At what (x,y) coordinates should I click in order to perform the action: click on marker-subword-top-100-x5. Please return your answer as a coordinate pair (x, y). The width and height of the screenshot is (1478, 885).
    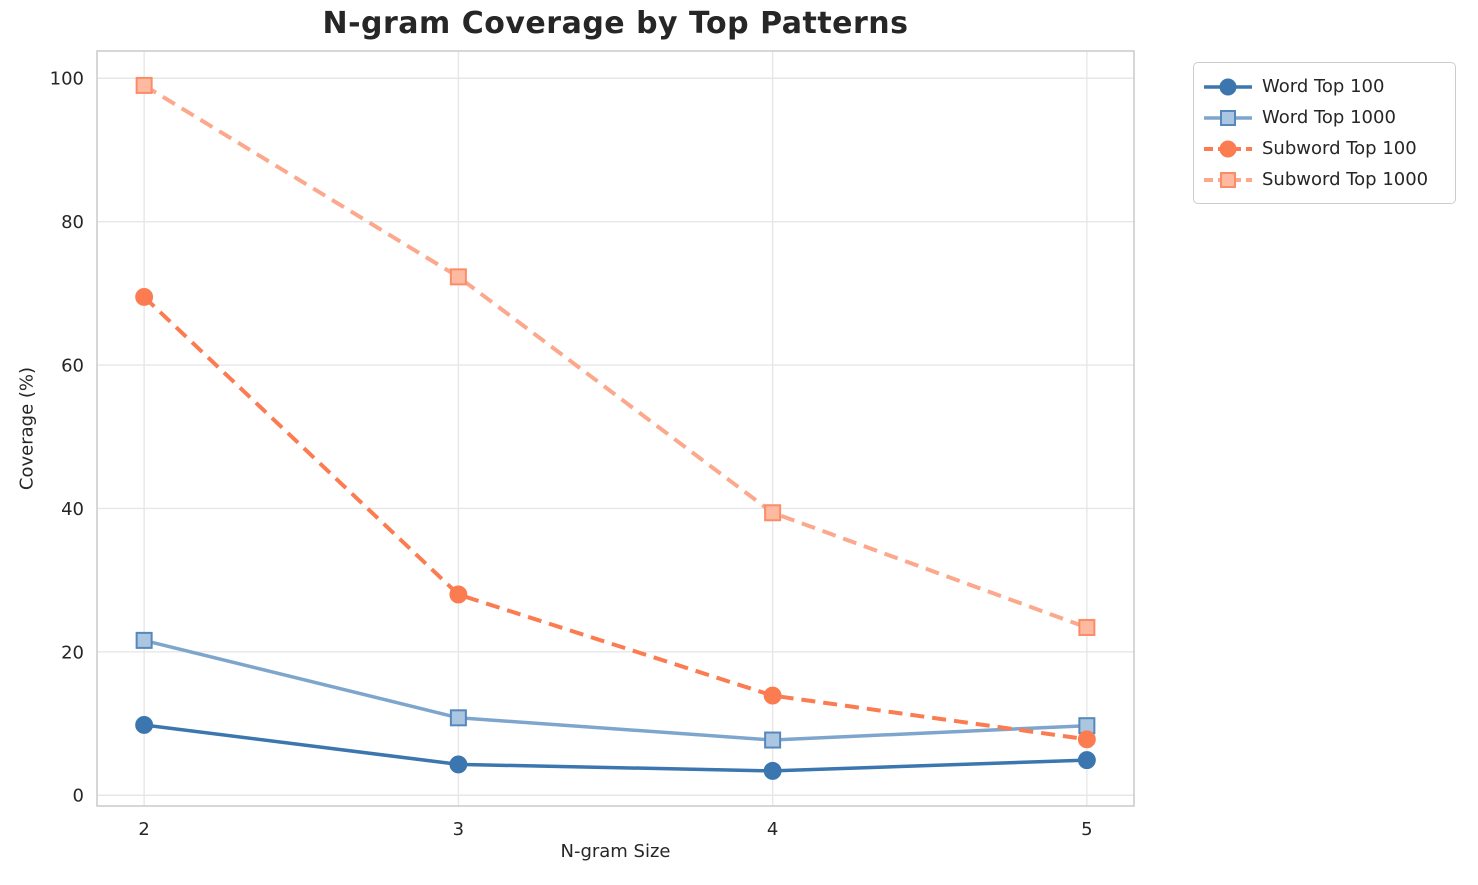
    Looking at the image, I should click on (1086, 739).